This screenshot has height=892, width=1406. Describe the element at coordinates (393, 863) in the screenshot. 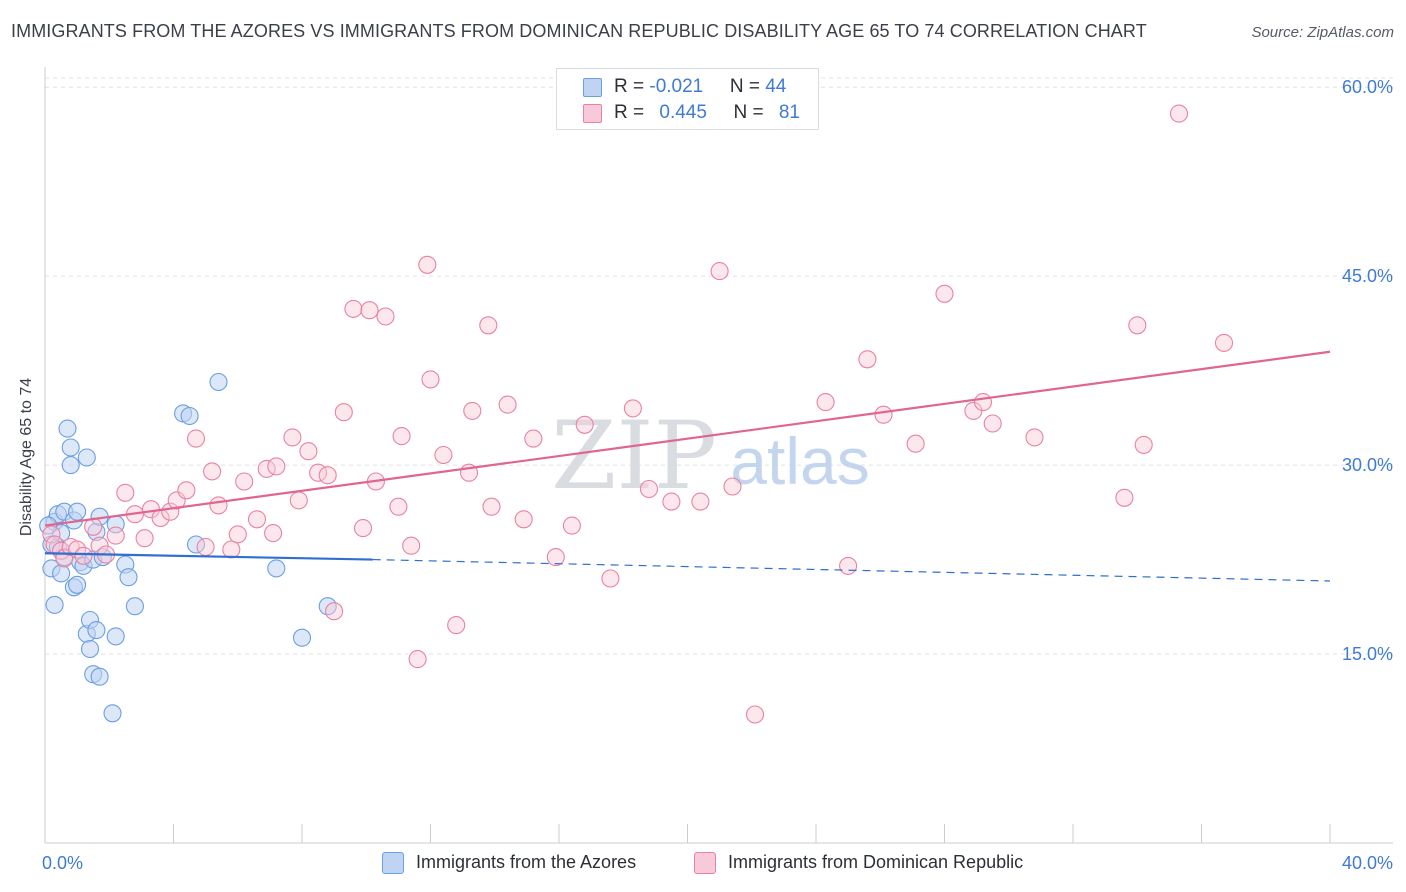

I see `bottom-legend-swatch-azores` at that location.